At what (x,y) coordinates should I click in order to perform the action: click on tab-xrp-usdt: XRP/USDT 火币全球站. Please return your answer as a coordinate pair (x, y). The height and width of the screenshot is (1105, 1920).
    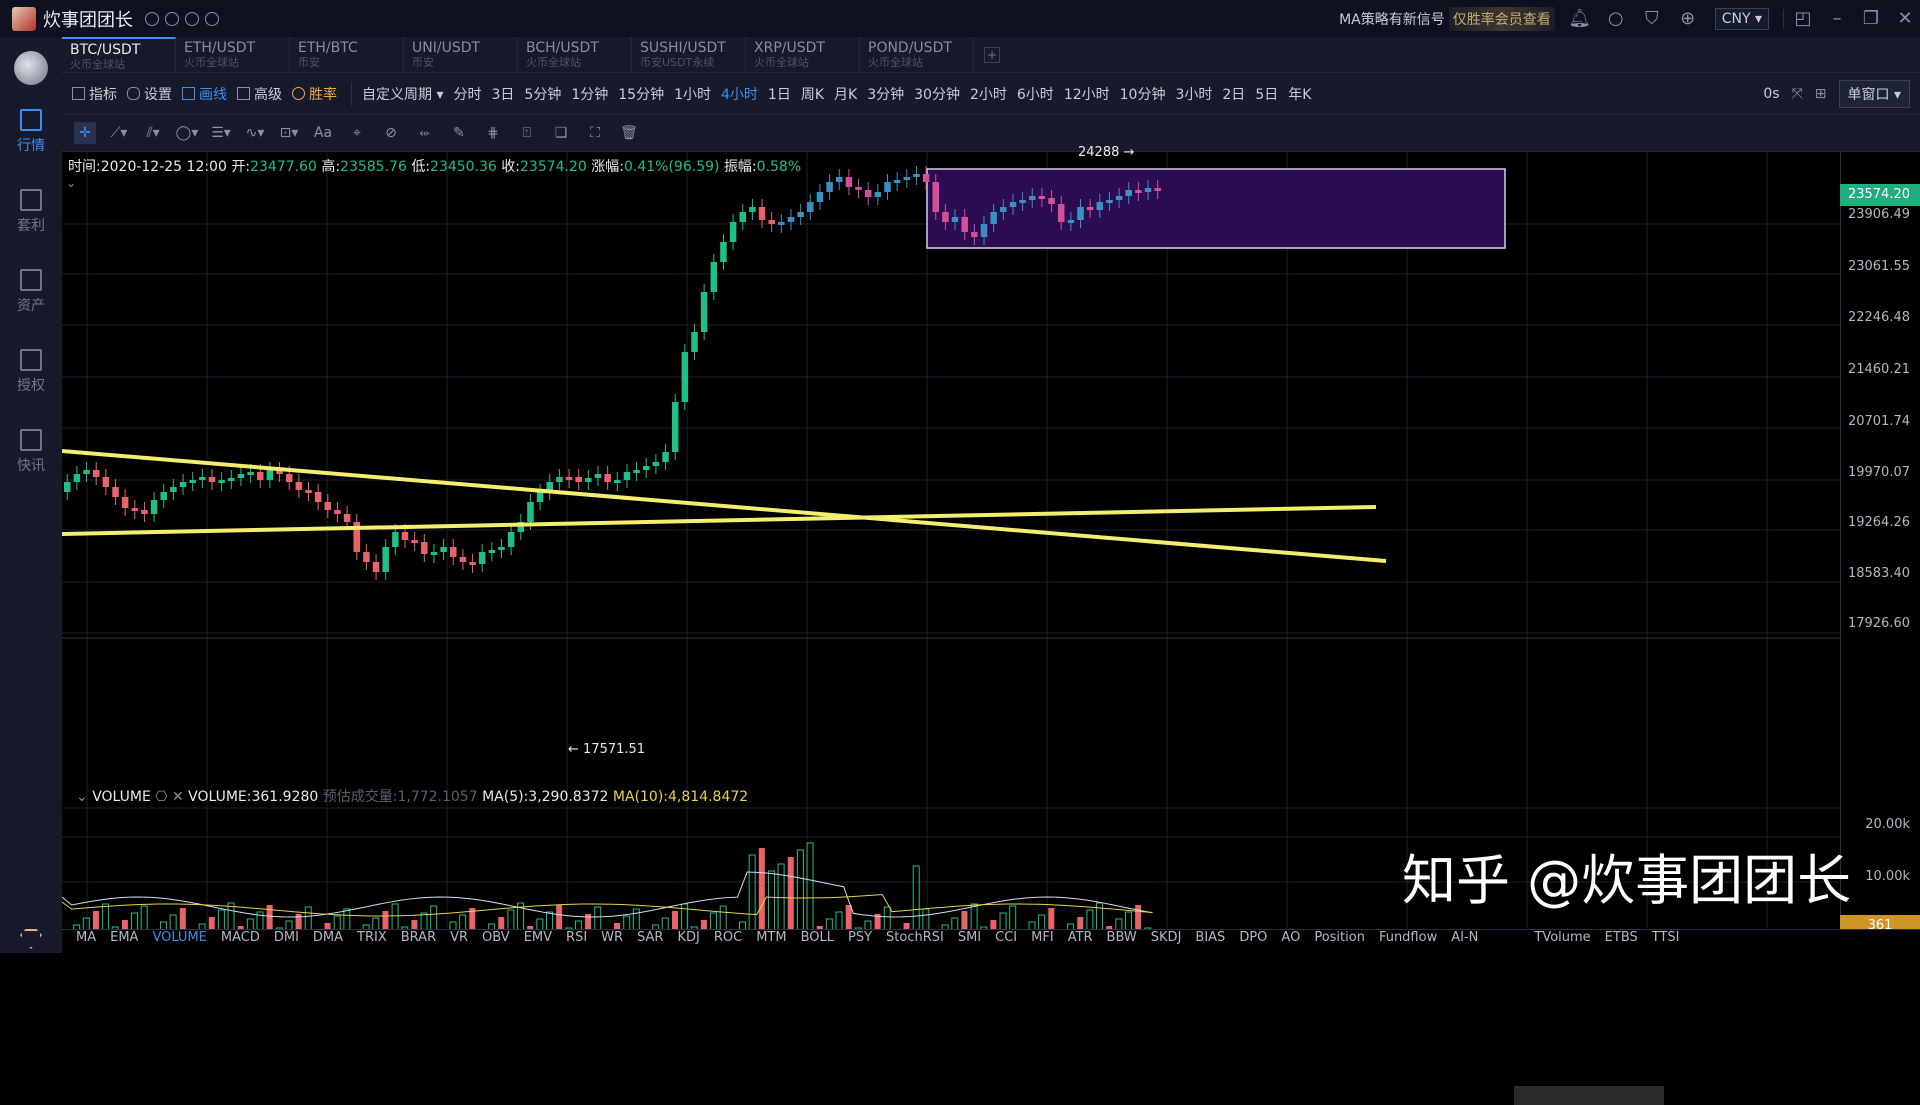
    Looking at the image, I should click on (803, 54).